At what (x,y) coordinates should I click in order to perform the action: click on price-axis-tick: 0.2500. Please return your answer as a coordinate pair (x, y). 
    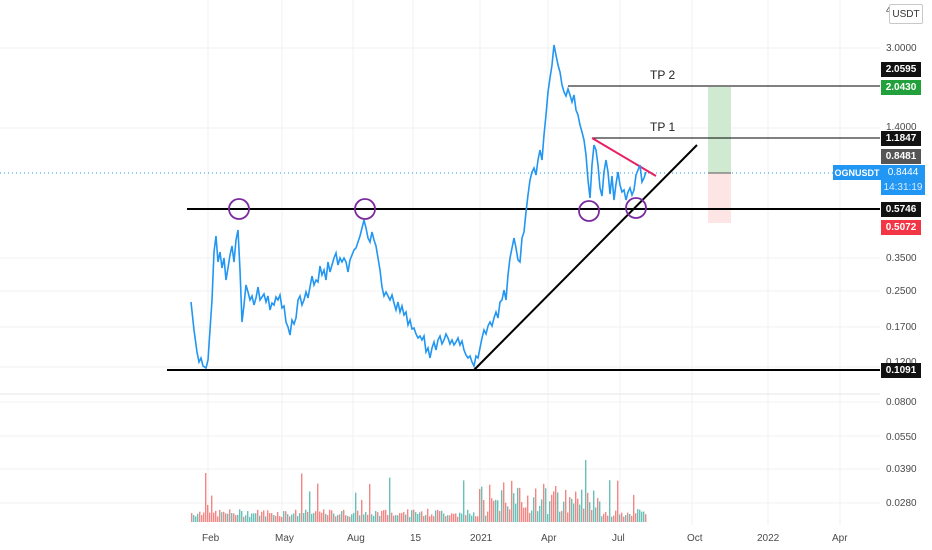
    Looking at the image, I should click on (901, 291).